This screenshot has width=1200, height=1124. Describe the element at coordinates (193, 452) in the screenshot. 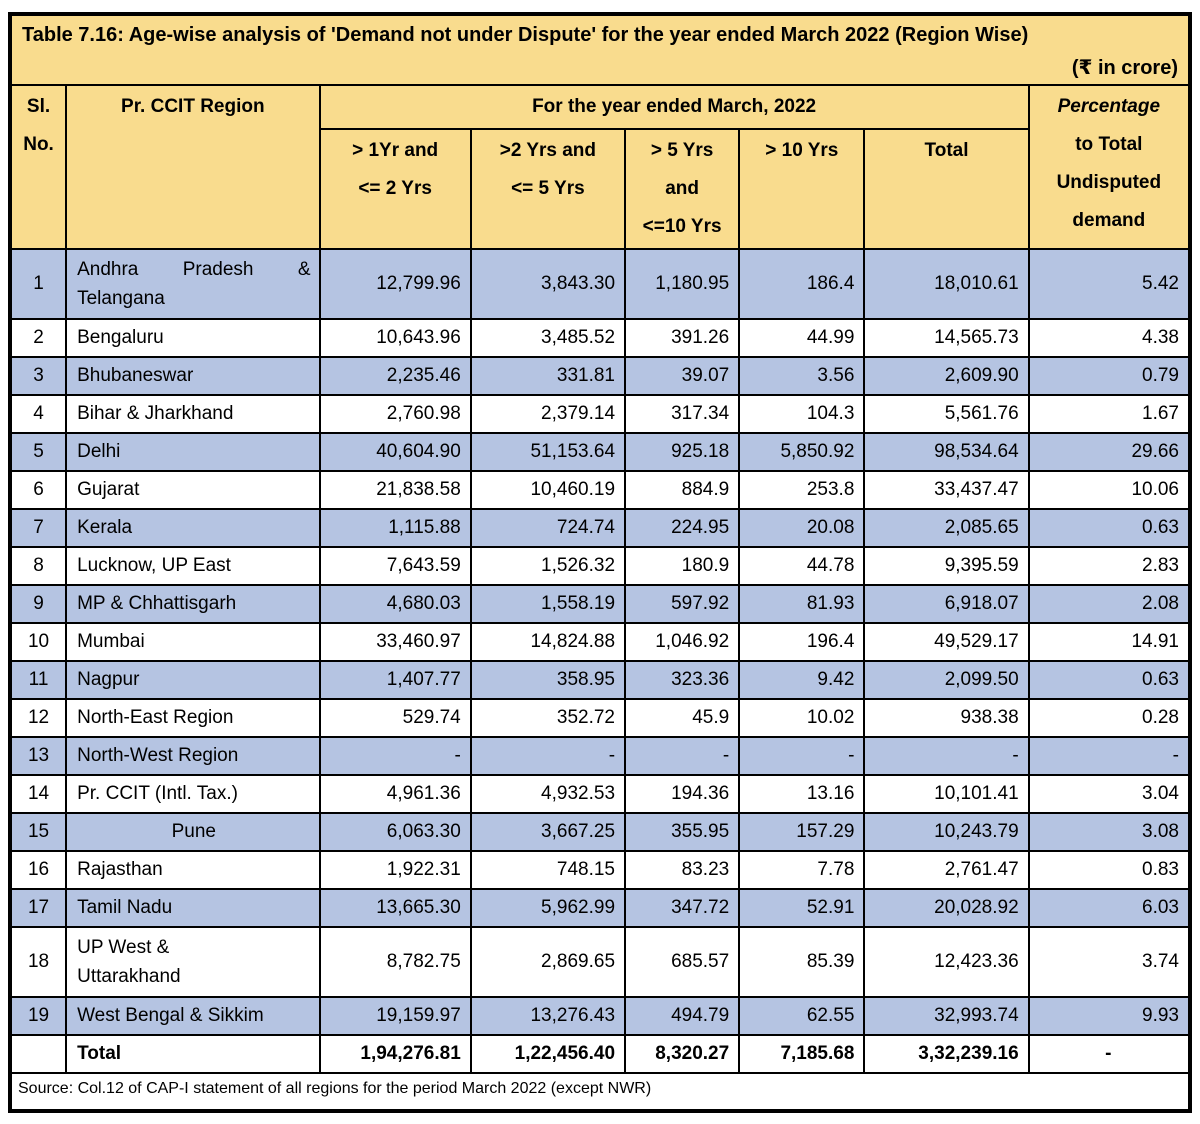

I see `region-cell: Delhi` at that location.